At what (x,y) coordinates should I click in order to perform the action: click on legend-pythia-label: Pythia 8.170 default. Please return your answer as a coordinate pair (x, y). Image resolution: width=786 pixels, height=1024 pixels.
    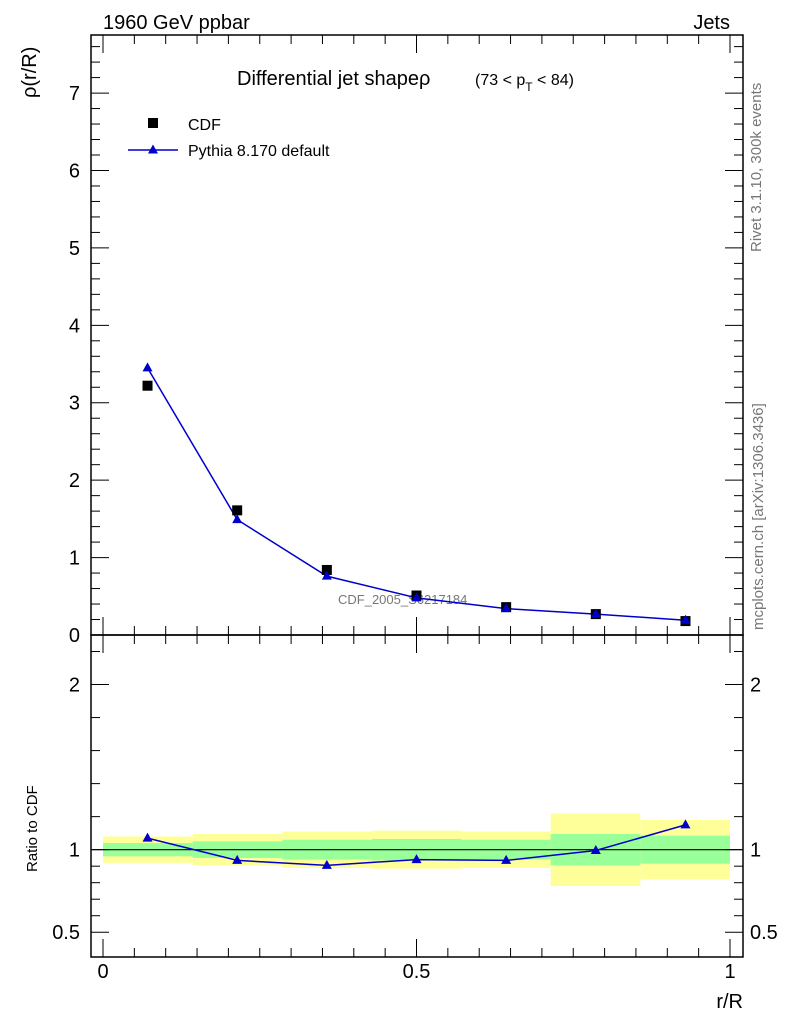
    Looking at the image, I should click on (259, 151).